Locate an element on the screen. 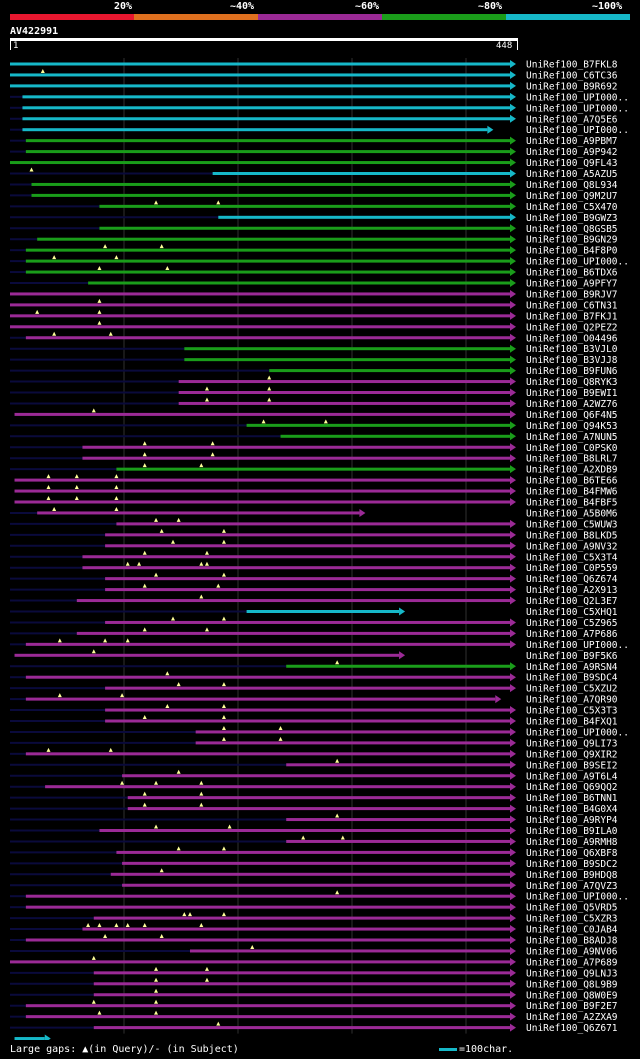 The image size is (640, 1059). hit-label: UniRef100_A2ZXA9 is located at coordinates (572, 1017).